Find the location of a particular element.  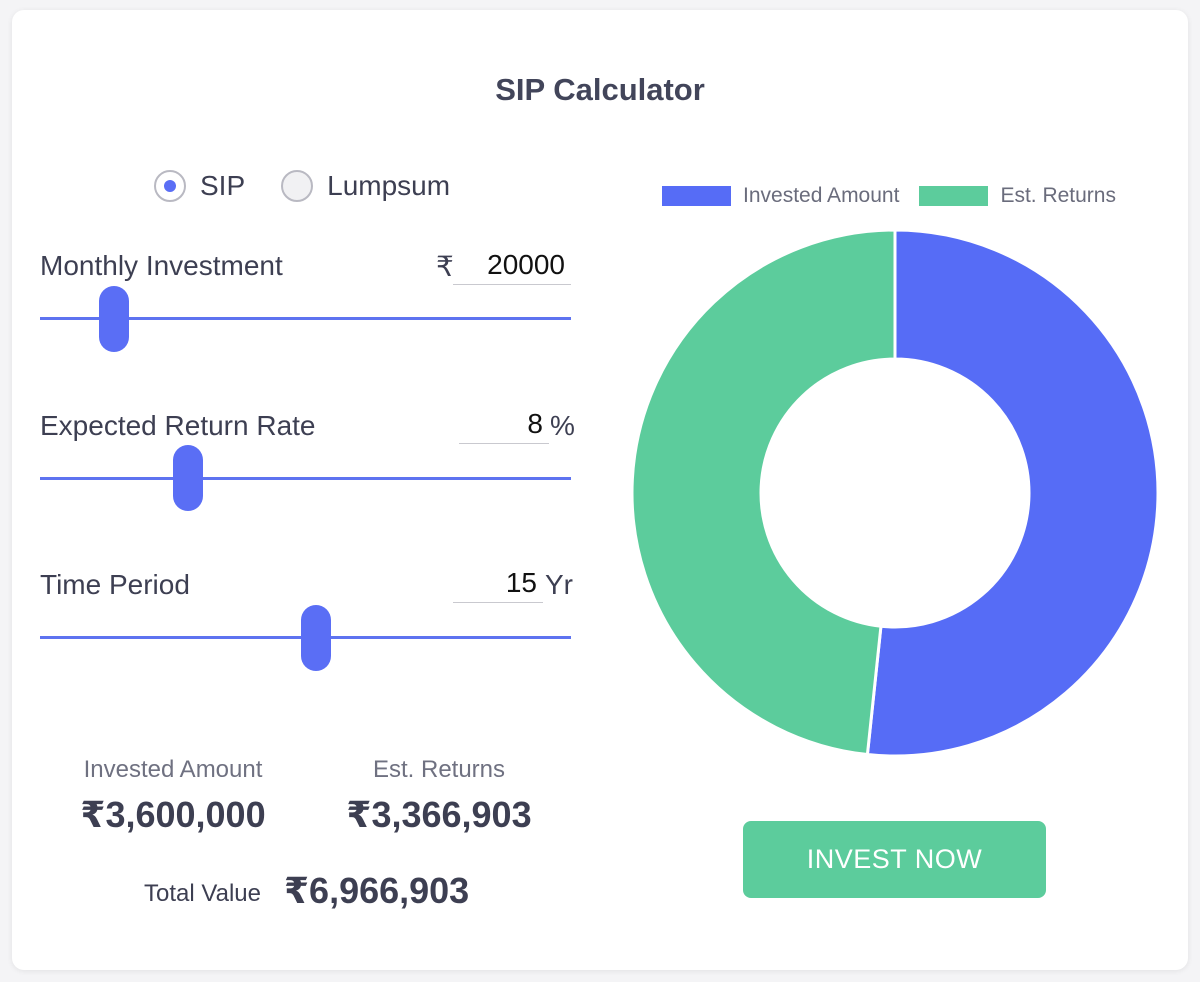

return-rate-label: Expected Return Rate is located at coordinates (178, 425).